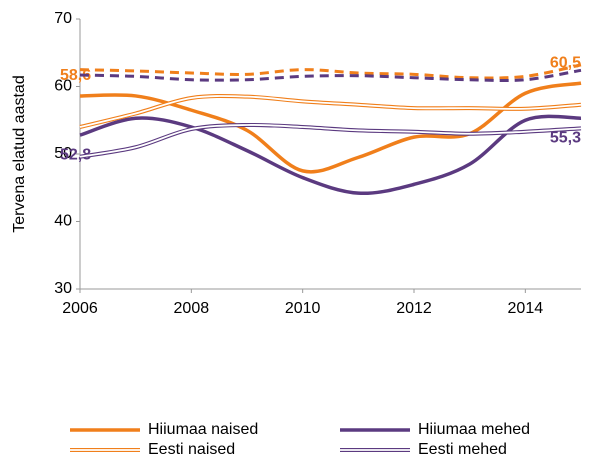  Describe the element at coordinates (203, 429) in the screenshot. I see `legend-label: Hiiumaa naised` at that location.